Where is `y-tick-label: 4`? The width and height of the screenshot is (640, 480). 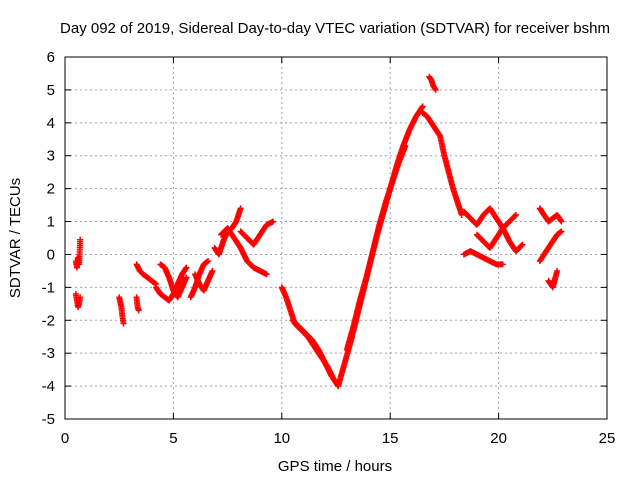
y-tick-label: 4 is located at coordinates (51, 123).